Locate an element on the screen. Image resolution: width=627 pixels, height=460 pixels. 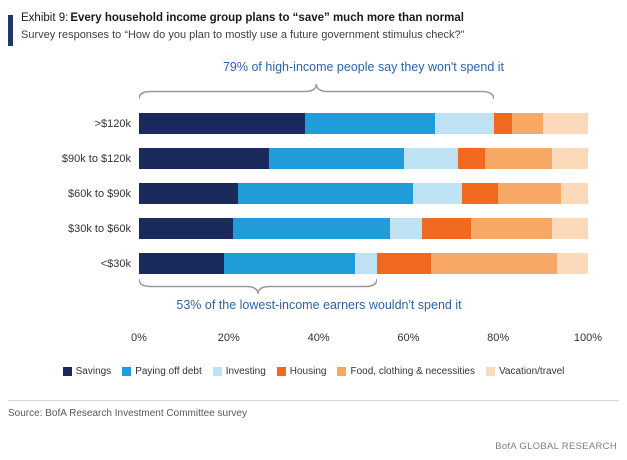
x-tick-label: 60% is located at coordinates (408, 338).